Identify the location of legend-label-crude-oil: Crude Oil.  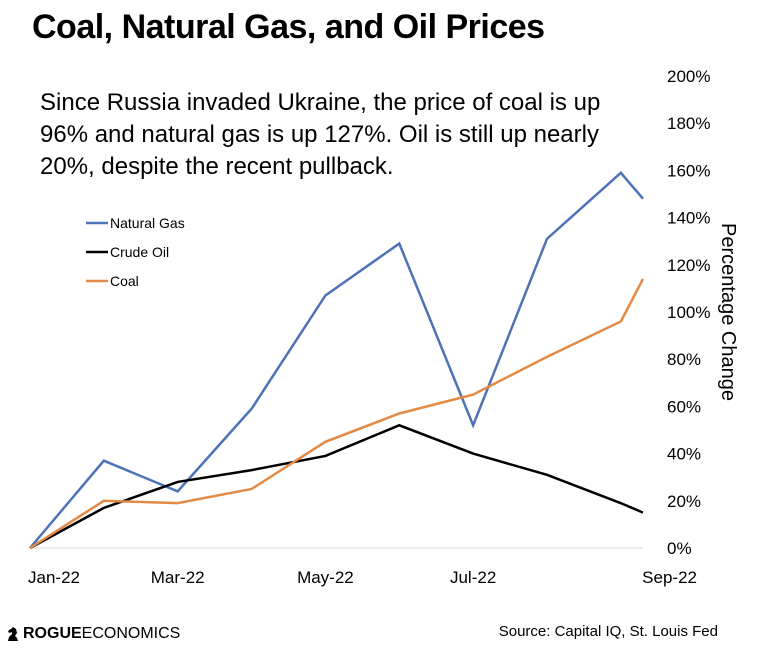
(139, 252).